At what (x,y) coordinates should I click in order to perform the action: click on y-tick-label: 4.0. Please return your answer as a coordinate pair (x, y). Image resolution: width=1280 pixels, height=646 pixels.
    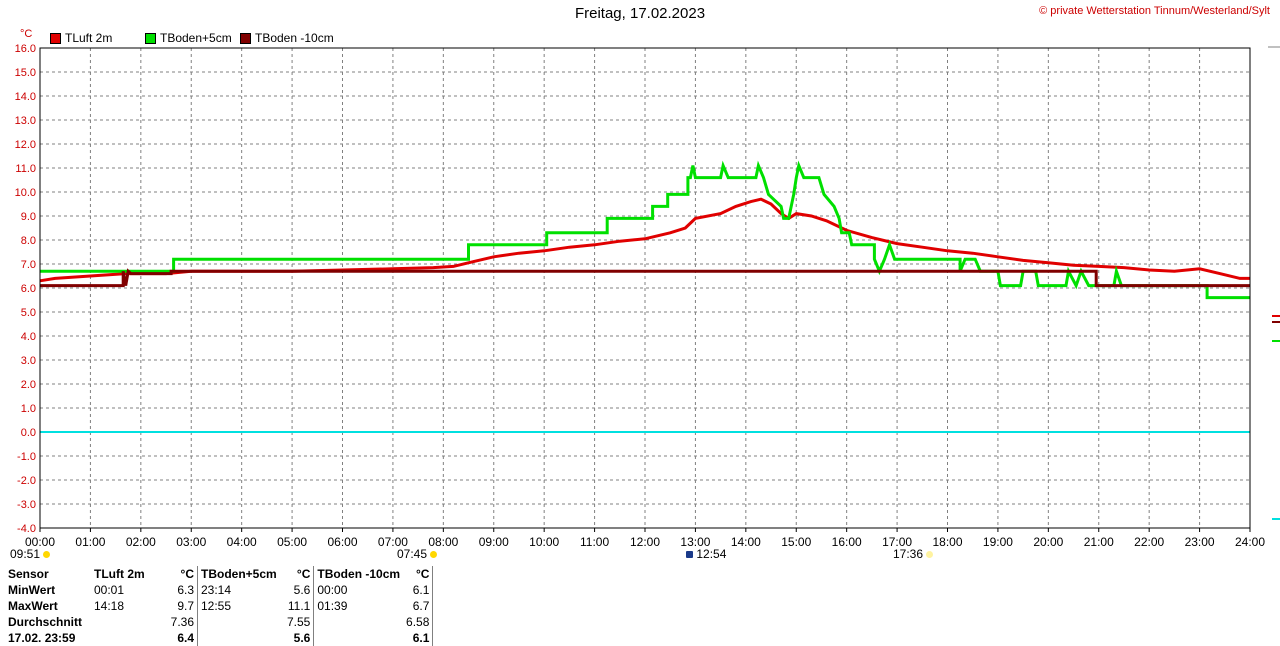
    Looking at the image, I should click on (28, 337).